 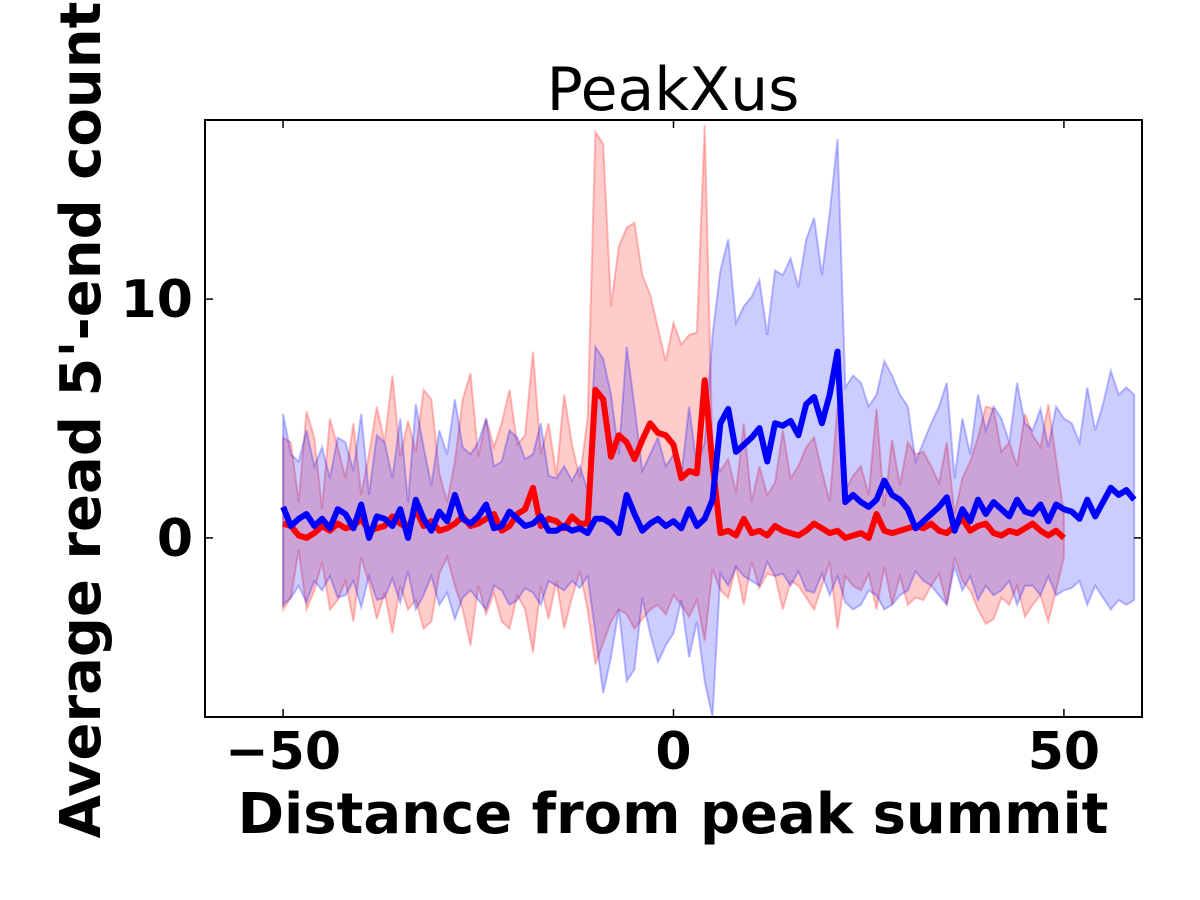 What do you see at coordinates (175, 539) in the screenshot?
I see `y-tick-label: 0` at bounding box center [175, 539].